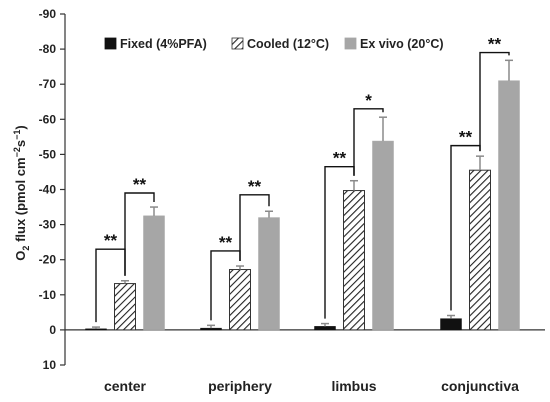  Describe the element at coordinates (48, 84) in the screenshot. I see `y-tick-label: -70` at that location.